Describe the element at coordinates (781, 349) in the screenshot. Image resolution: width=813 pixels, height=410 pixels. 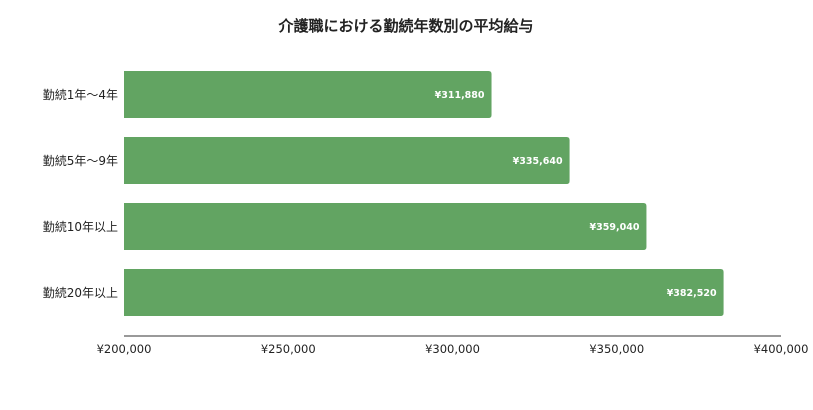
I see `x-tick-label-5: ¥400,000` at that location.